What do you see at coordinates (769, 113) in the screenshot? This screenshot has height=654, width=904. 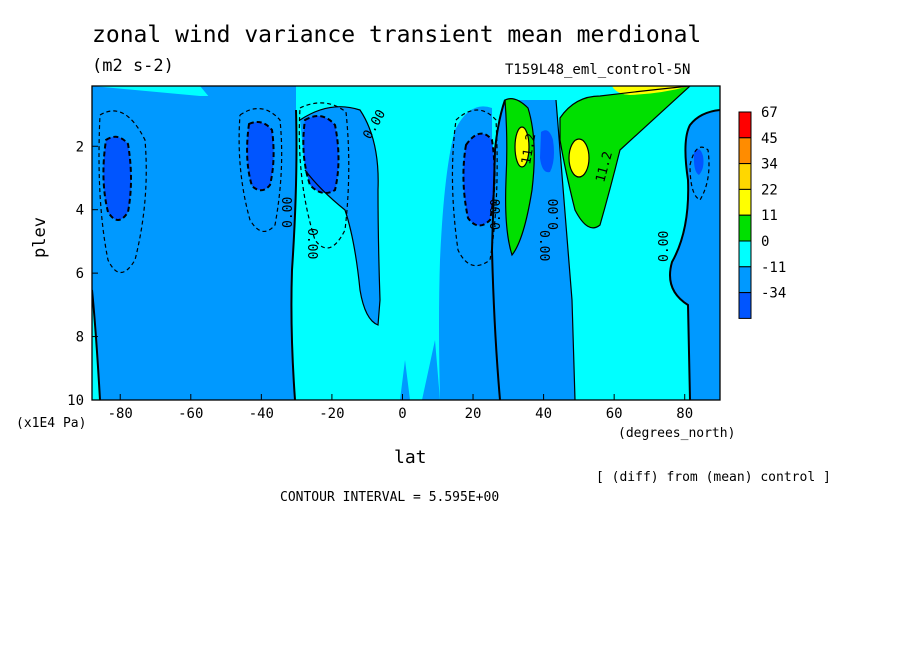 I see `colorbar-label: 67` at bounding box center [769, 113].